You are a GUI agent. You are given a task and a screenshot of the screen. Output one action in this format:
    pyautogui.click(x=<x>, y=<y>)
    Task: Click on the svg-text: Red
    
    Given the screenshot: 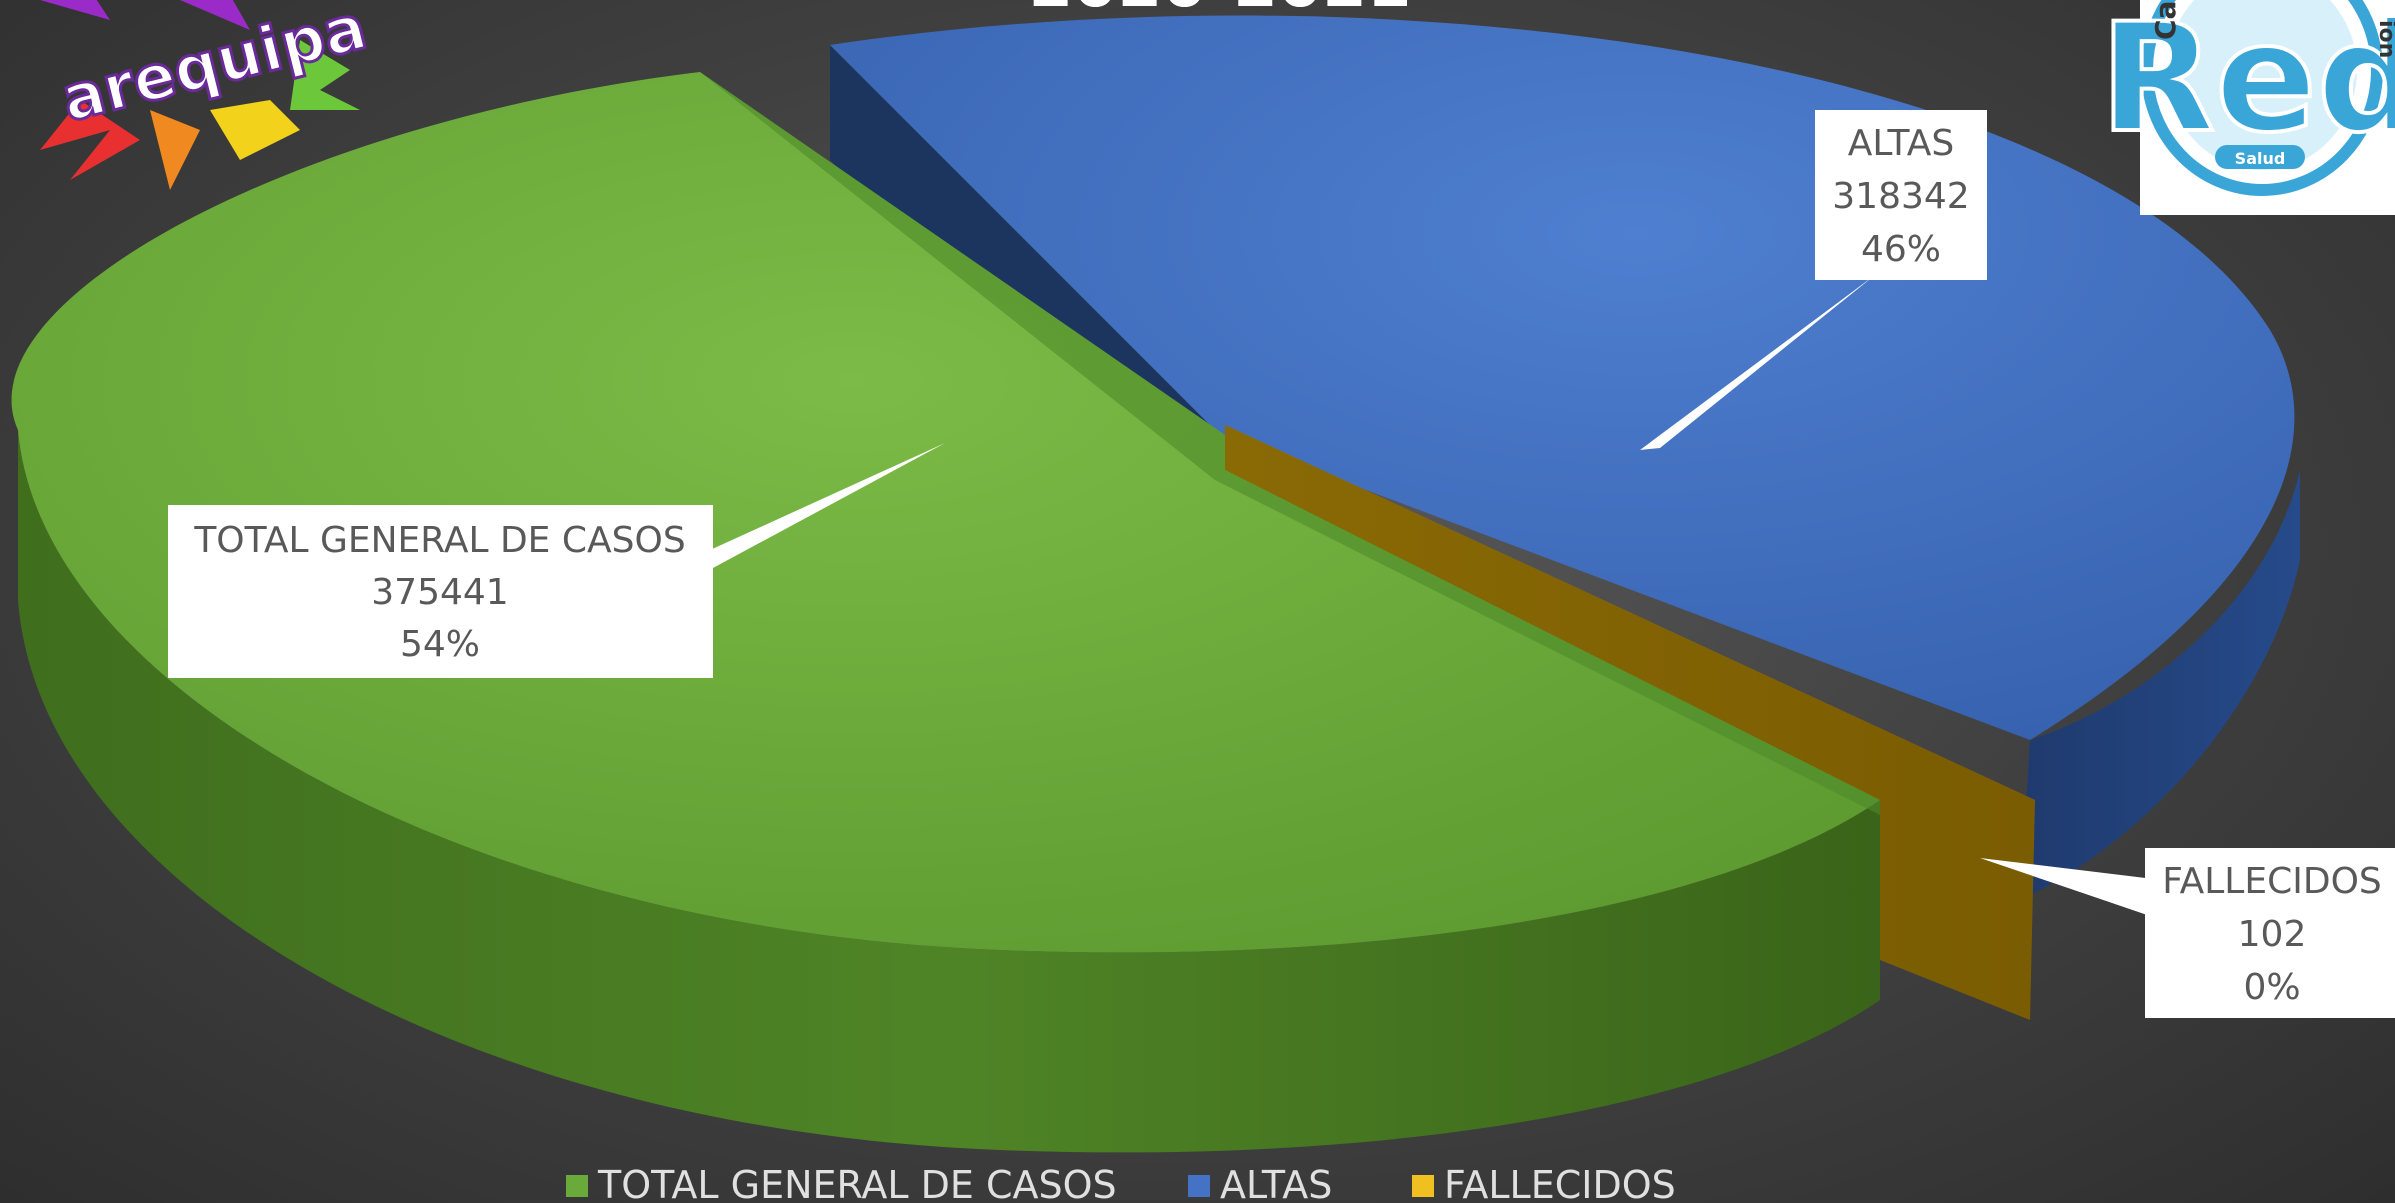 What is the action you would take?
    pyautogui.click(x=2247, y=83)
    